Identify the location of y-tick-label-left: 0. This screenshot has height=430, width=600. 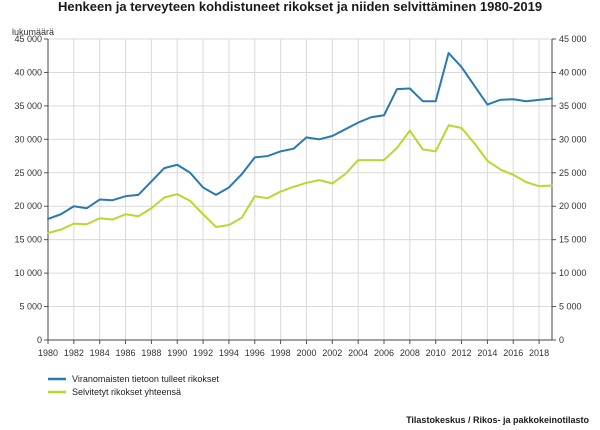
(39, 340).